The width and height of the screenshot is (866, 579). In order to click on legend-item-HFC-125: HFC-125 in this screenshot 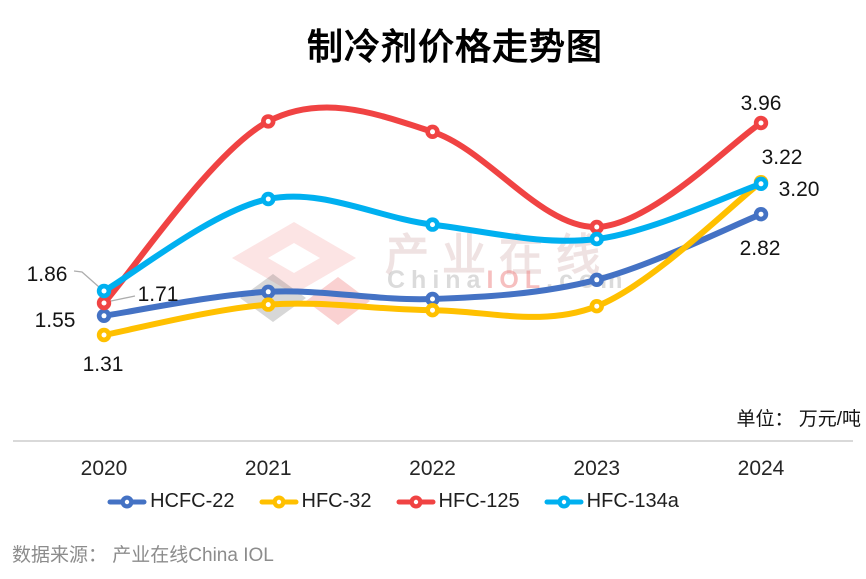, I will do `click(458, 501)`.